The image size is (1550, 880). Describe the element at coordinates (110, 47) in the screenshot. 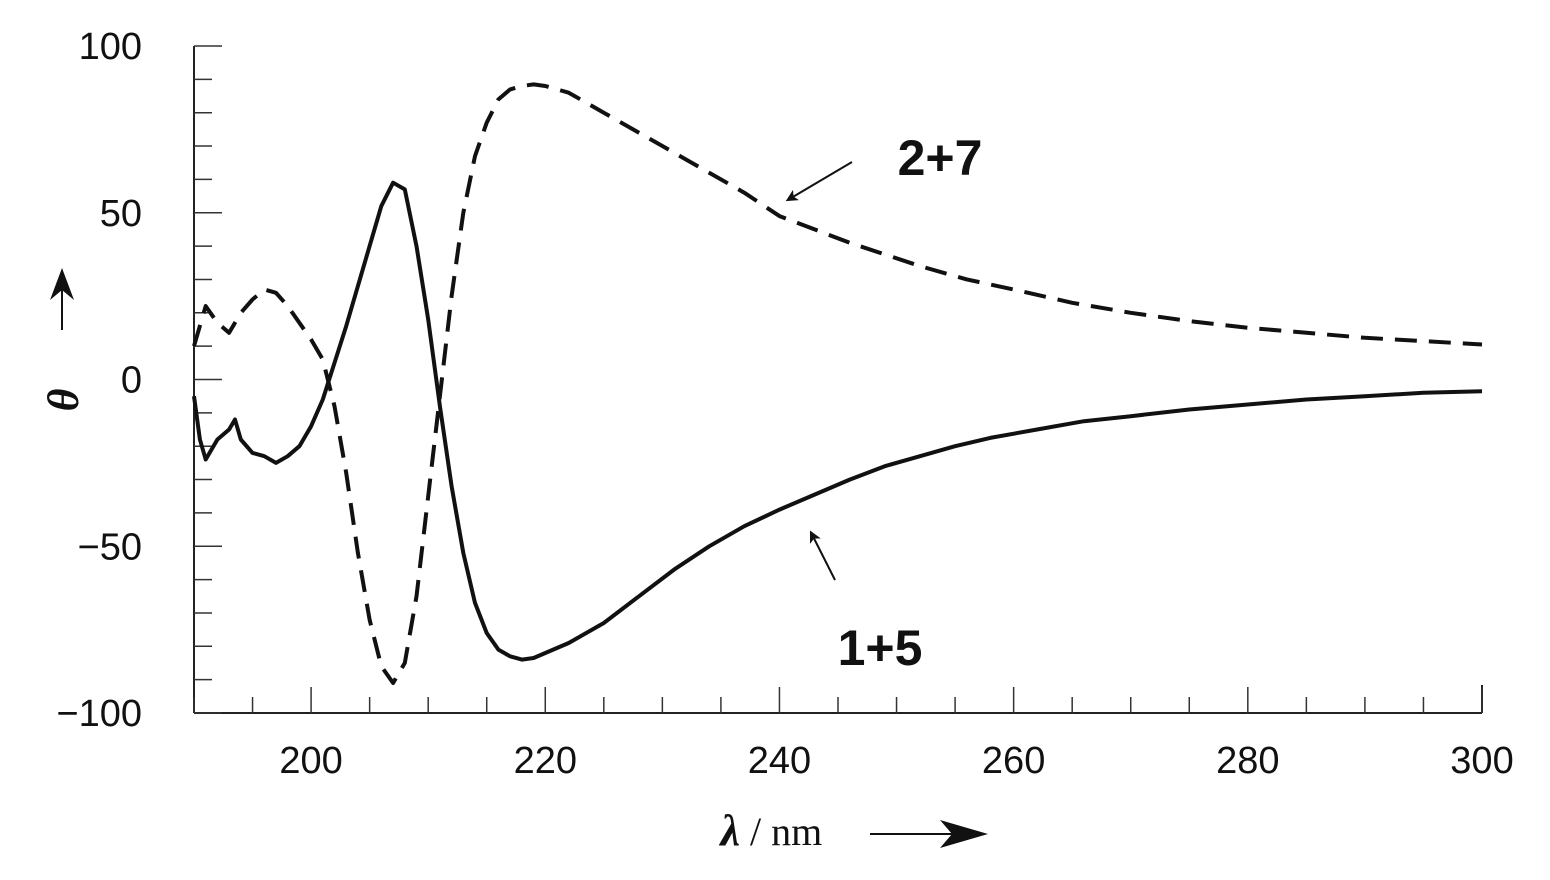

I see `y-tick-label: 100` at that location.